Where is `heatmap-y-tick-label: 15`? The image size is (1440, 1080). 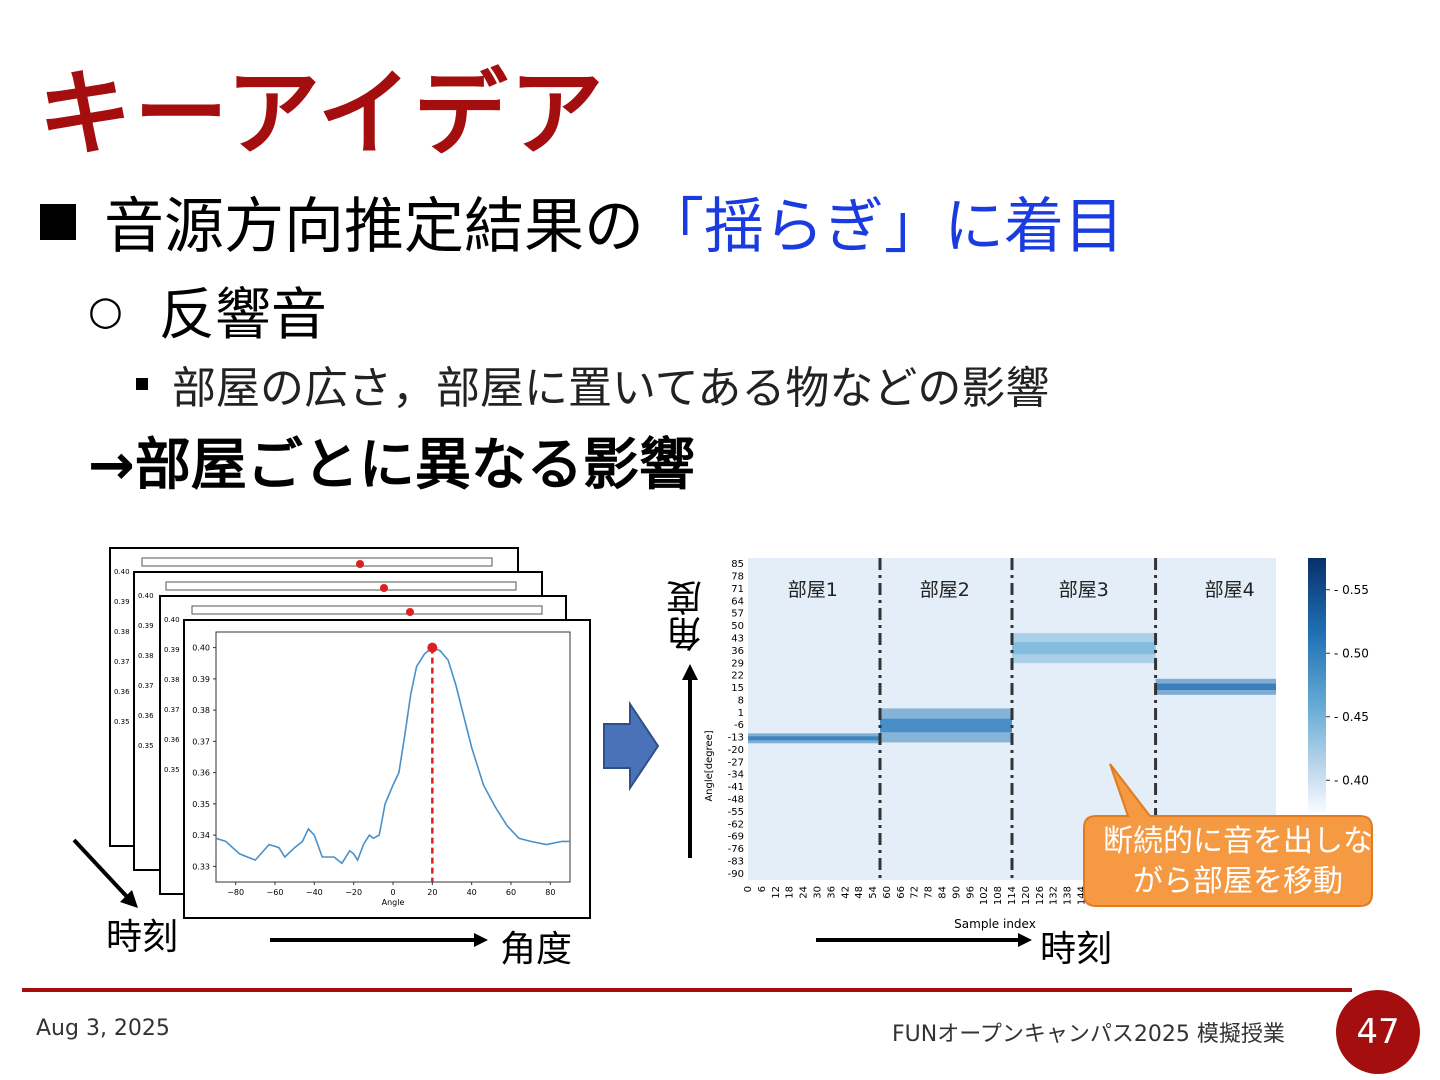
heatmap-y-tick-label: 15 is located at coordinates (737, 688).